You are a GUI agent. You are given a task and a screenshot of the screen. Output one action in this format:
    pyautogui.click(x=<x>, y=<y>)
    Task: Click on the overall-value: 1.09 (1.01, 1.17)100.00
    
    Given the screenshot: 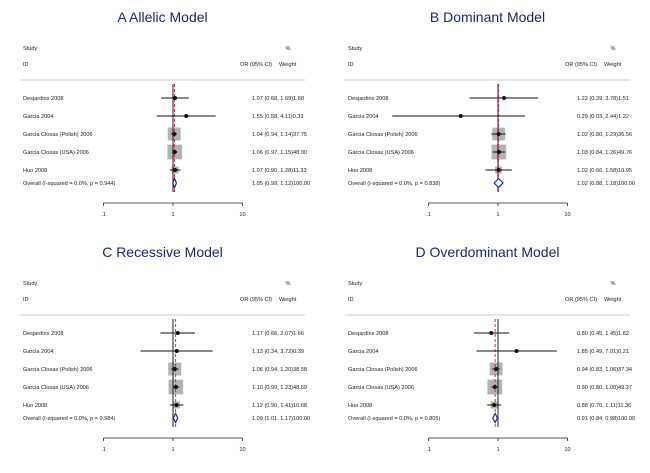 What is the action you would take?
    pyautogui.click(x=281, y=419)
    